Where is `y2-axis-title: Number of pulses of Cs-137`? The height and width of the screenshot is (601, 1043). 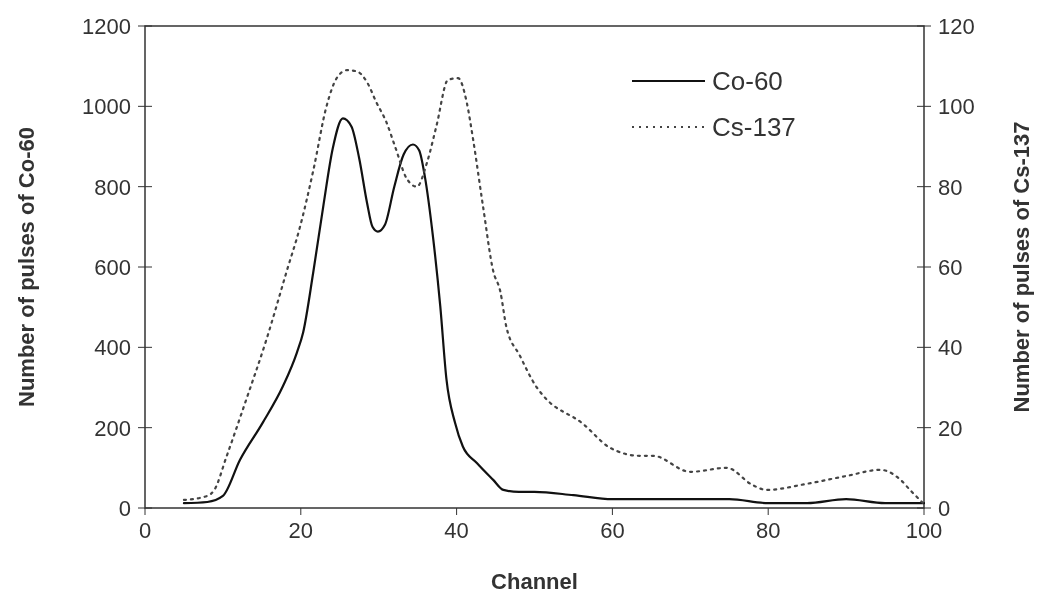
y2-axis-title: Number of pulses of Cs-137 is located at coordinates (1021, 267).